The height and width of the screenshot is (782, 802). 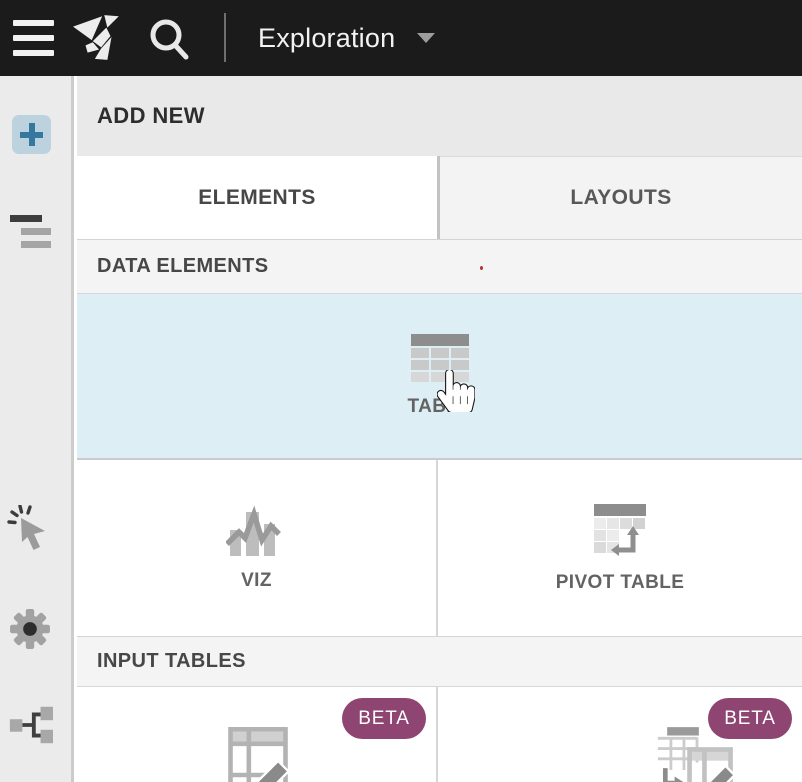 What do you see at coordinates (256, 580) in the screenshot?
I see `tile-label: VIZ` at bounding box center [256, 580].